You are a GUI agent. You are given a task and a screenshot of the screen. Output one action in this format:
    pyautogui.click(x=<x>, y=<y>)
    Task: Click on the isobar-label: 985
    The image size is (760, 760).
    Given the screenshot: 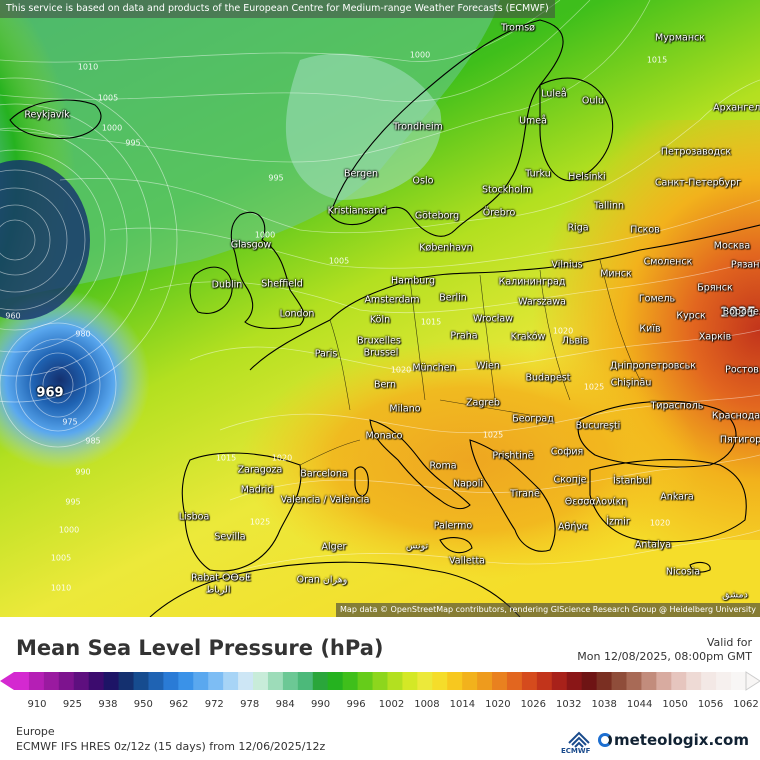 What is the action you would take?
    pyautogui.click(x=93, y=441)
    